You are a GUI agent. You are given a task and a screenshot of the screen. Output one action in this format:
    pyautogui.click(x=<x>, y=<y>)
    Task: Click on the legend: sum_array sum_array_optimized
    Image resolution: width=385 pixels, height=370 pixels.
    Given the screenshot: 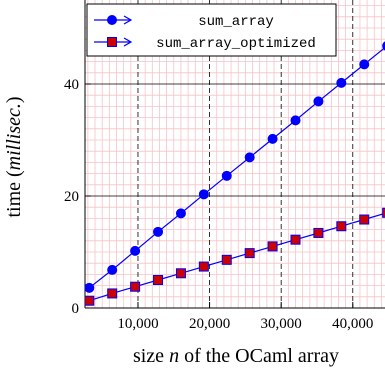 What is the action you would take?
    pyautogui.click(x=211, y=30)
    